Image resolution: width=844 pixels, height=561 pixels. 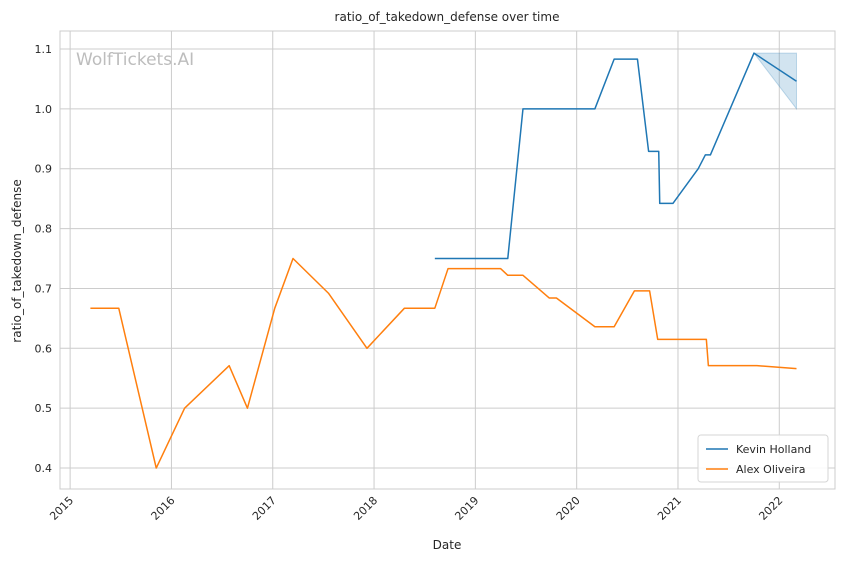 I want to click on y-tick-label: 0.4, so click(x=44, y=468).